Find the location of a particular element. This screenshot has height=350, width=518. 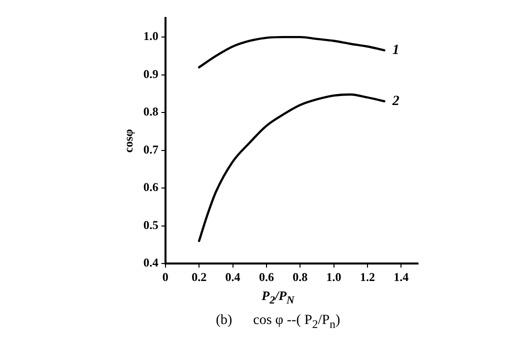

y-tick-label: 0.5 is located at coordinates (150, 225).